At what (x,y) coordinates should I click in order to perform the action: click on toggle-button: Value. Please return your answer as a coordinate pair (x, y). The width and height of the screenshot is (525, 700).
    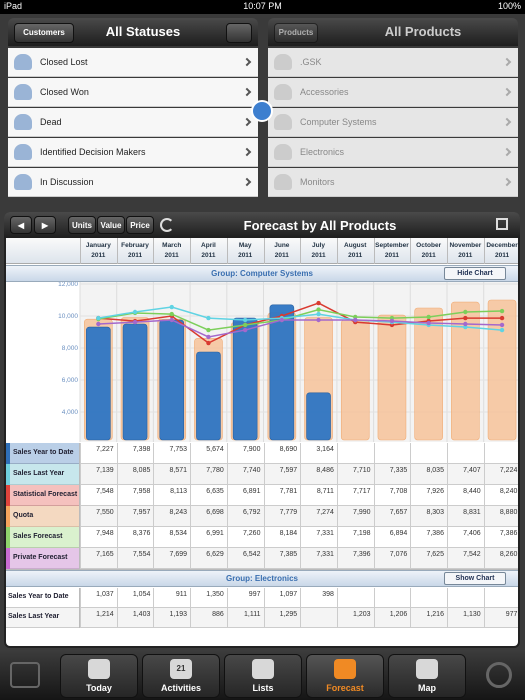
    Looking at the image, I should click on (111, 225).